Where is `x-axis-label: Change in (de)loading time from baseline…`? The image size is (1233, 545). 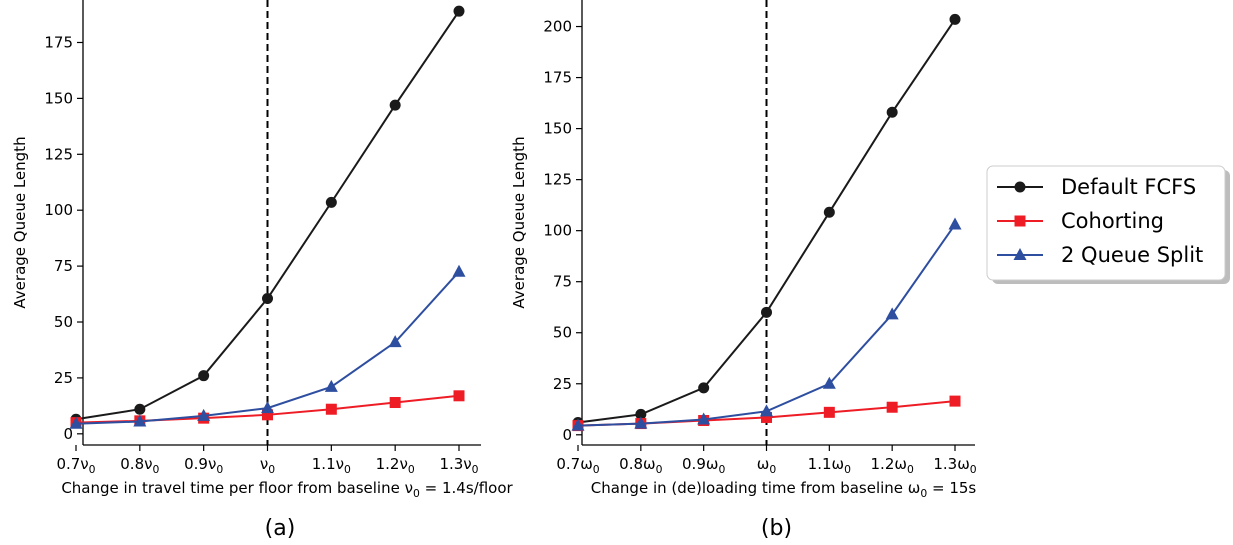
x-axis-label: Change in (de)loading time from baseline… is located at coordinates (784, 489).